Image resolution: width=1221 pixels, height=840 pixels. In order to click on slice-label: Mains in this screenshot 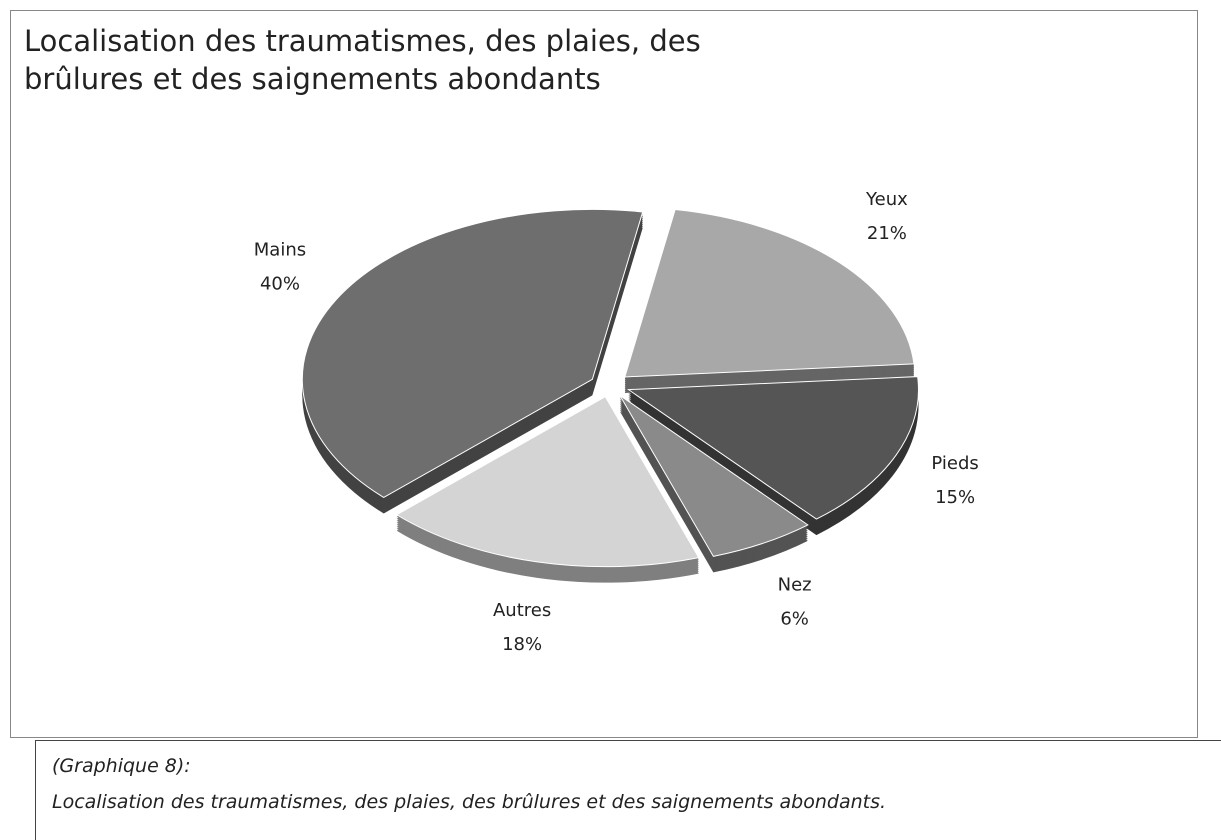, I will do `click(280, 250)`.